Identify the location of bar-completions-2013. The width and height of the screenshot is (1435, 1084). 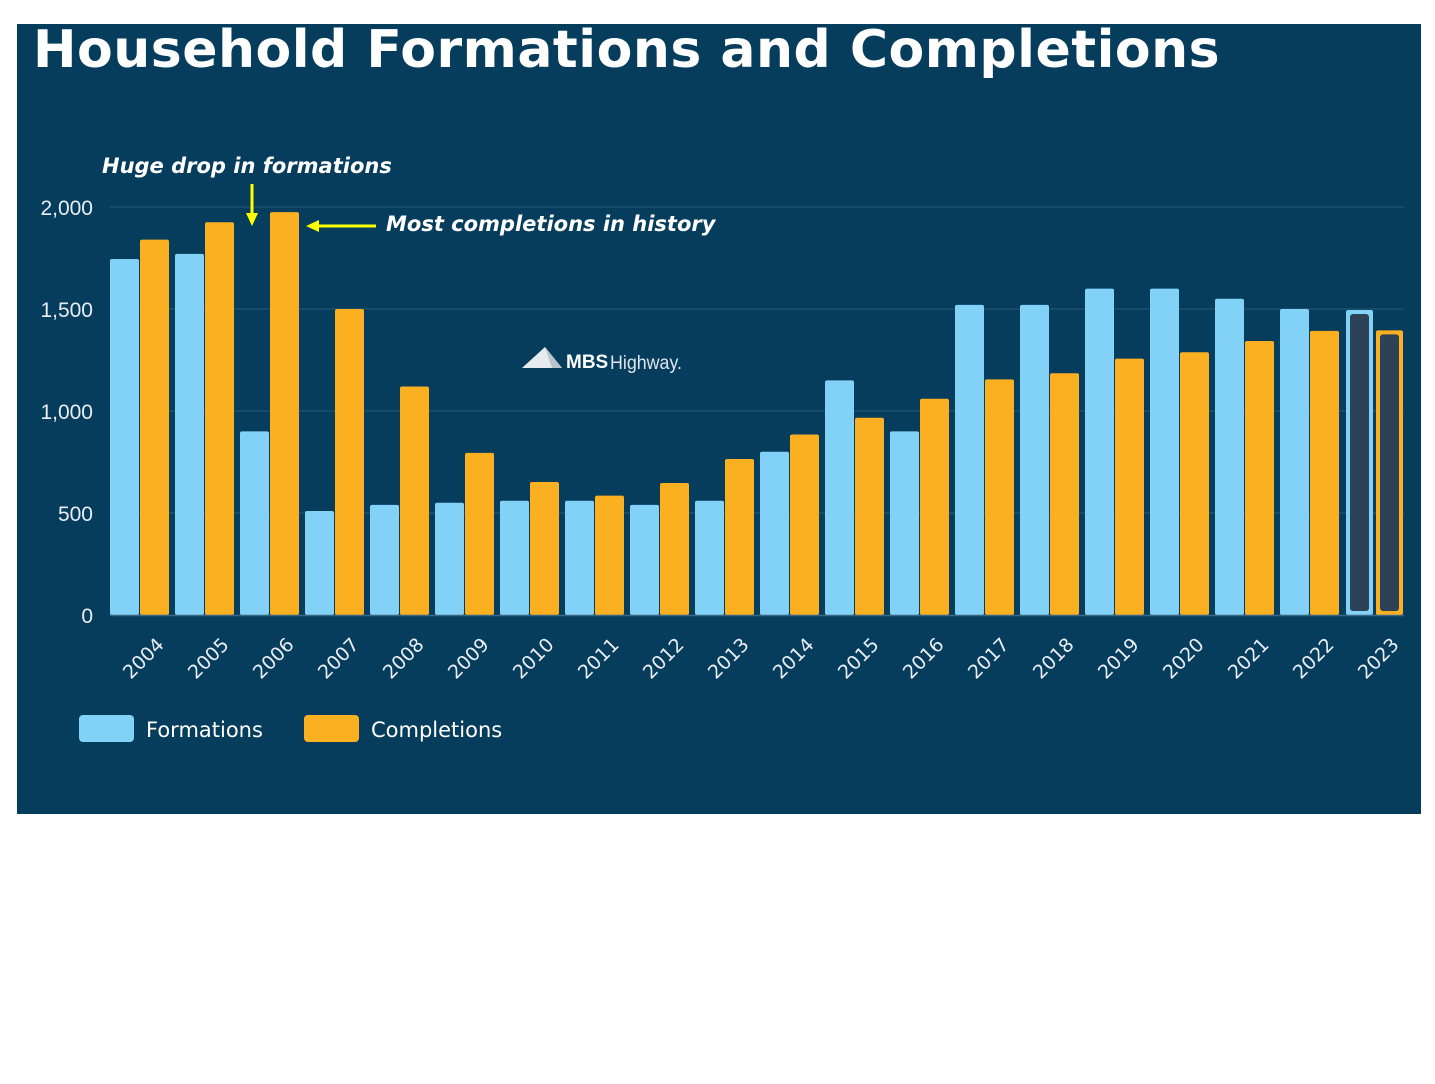
(739, 536).